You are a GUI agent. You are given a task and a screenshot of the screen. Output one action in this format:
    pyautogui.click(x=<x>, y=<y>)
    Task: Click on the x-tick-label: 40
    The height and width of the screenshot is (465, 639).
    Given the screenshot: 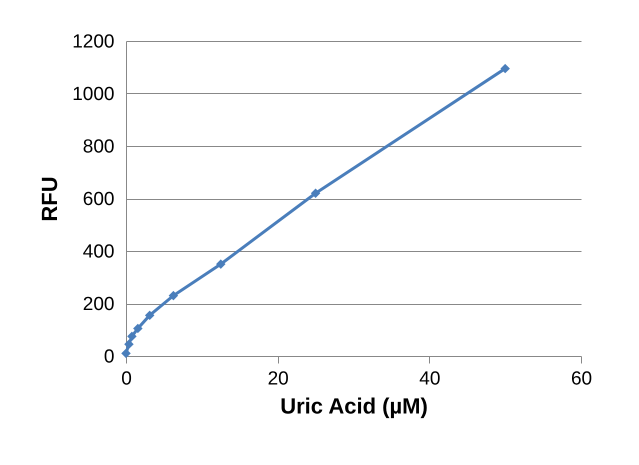 What is the action you would take?
    pyautogui.click(x=429, y=379)
    